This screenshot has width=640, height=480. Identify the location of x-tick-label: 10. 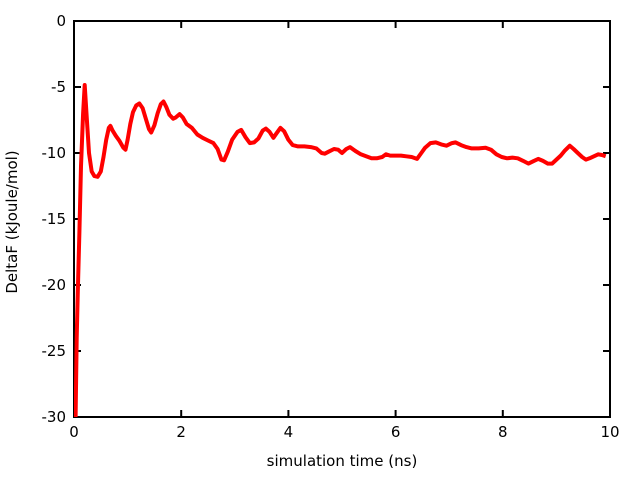
(609, 432).